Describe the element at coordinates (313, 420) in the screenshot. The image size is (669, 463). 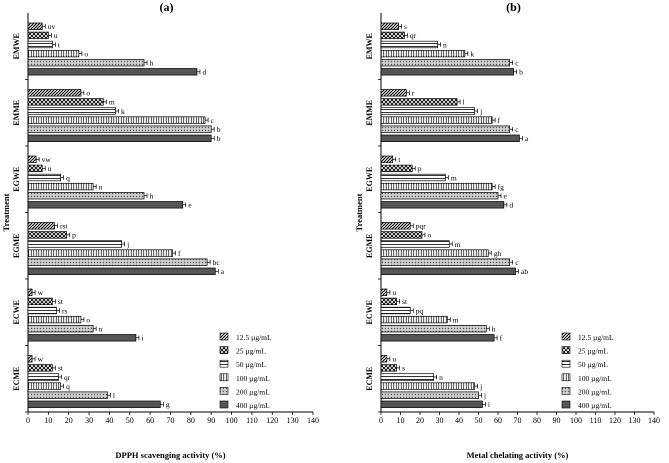
I see `x-tick-label: 140` at that location.